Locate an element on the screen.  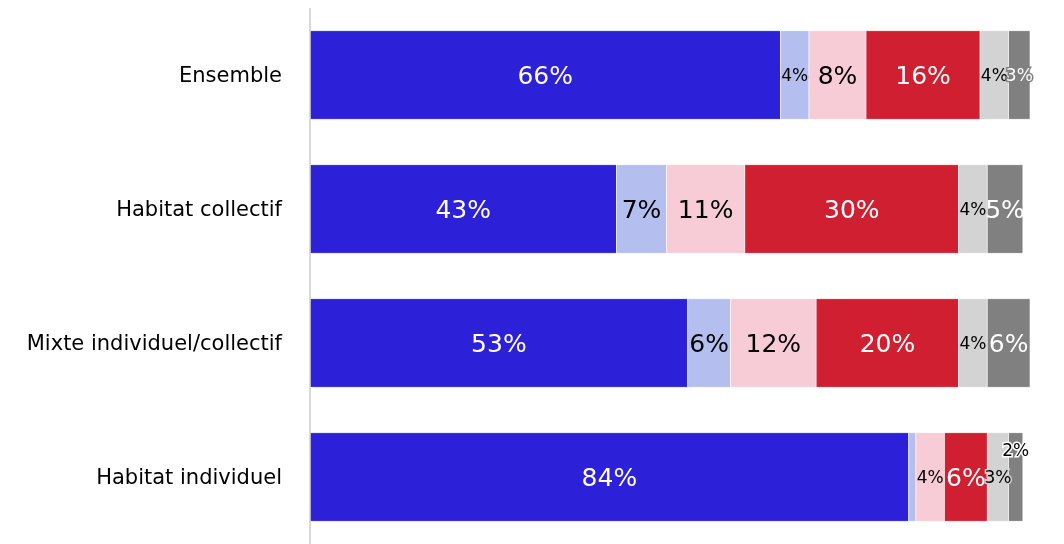
y-tick-label: Mixte individuel/collectif is located at coordinates (154, 343).